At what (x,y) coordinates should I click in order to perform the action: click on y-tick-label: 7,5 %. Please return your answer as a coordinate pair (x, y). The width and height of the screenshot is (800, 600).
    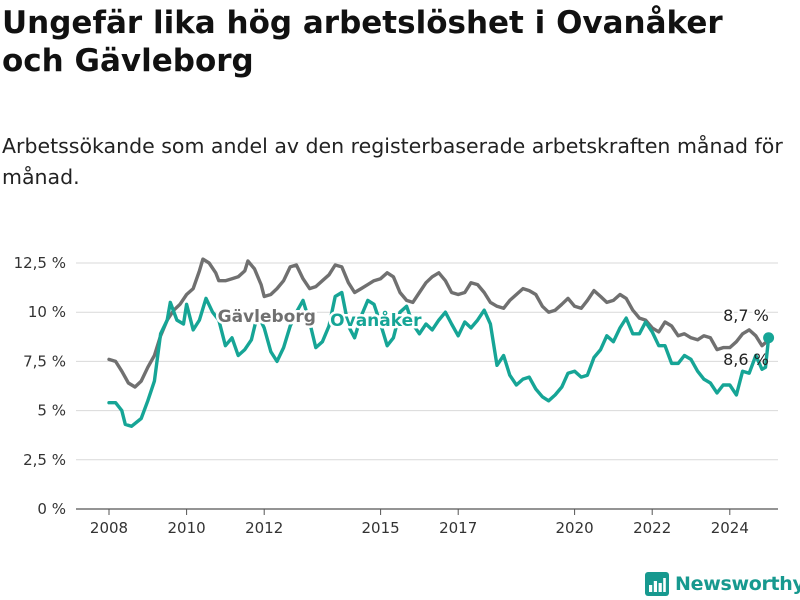
    Looking at the image, I should click on (44, 361).